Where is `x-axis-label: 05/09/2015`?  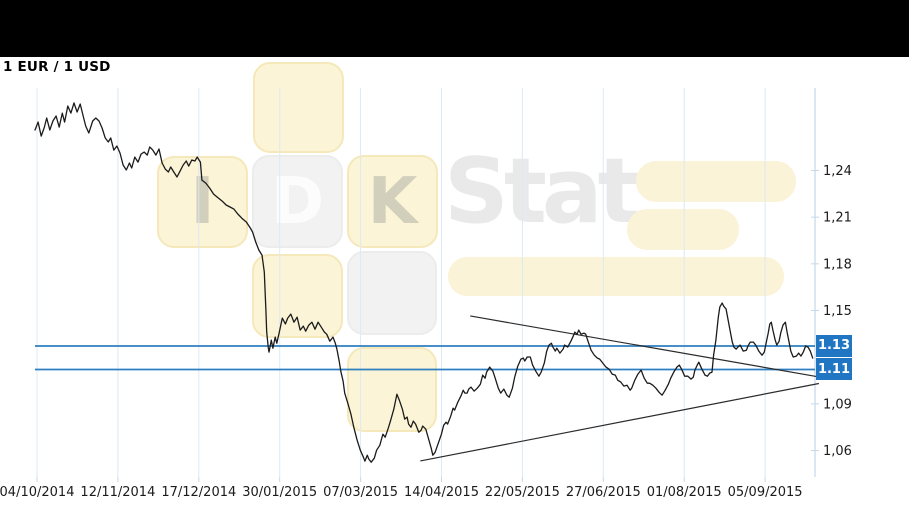
x-axis-label: 05/09/2015 is located at coordinates (765, 492).